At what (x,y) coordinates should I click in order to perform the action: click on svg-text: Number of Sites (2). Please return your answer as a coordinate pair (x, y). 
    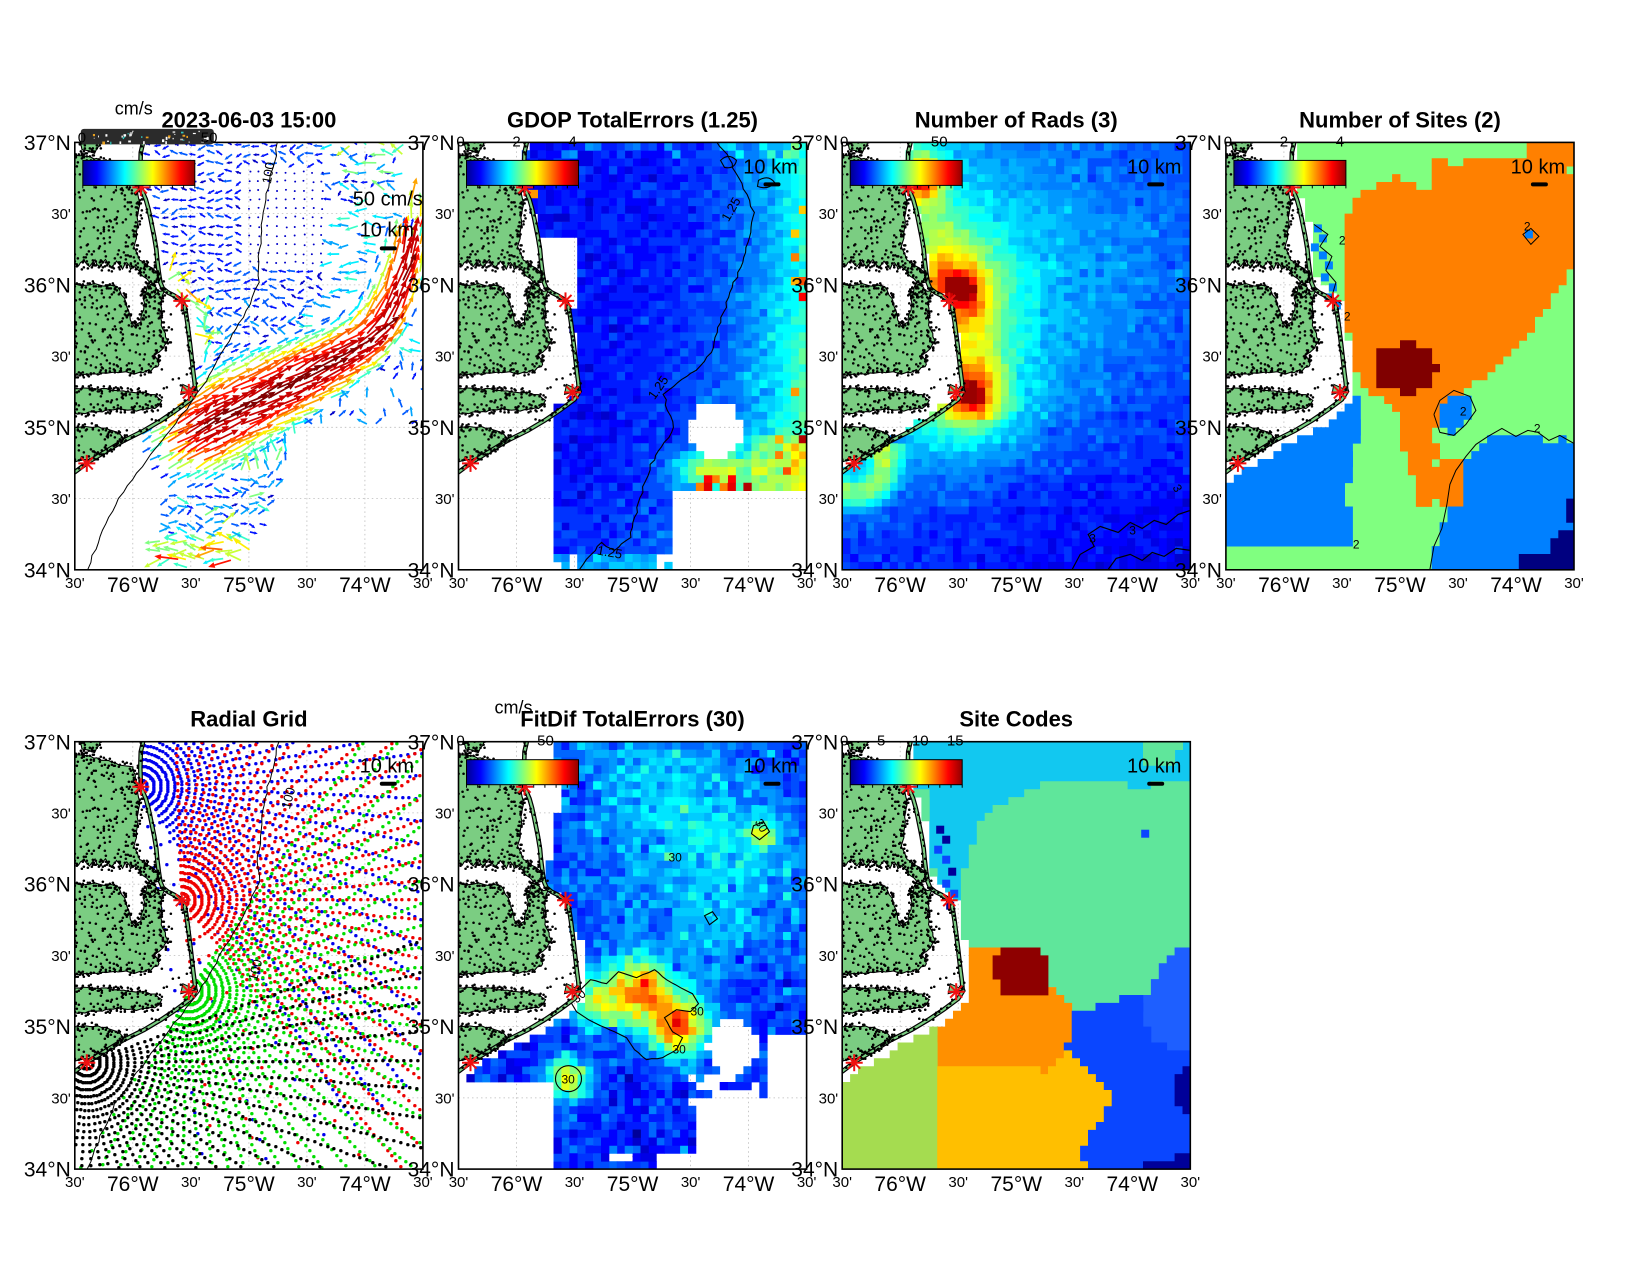
    Looking at the image, I should click on (1400, 119).